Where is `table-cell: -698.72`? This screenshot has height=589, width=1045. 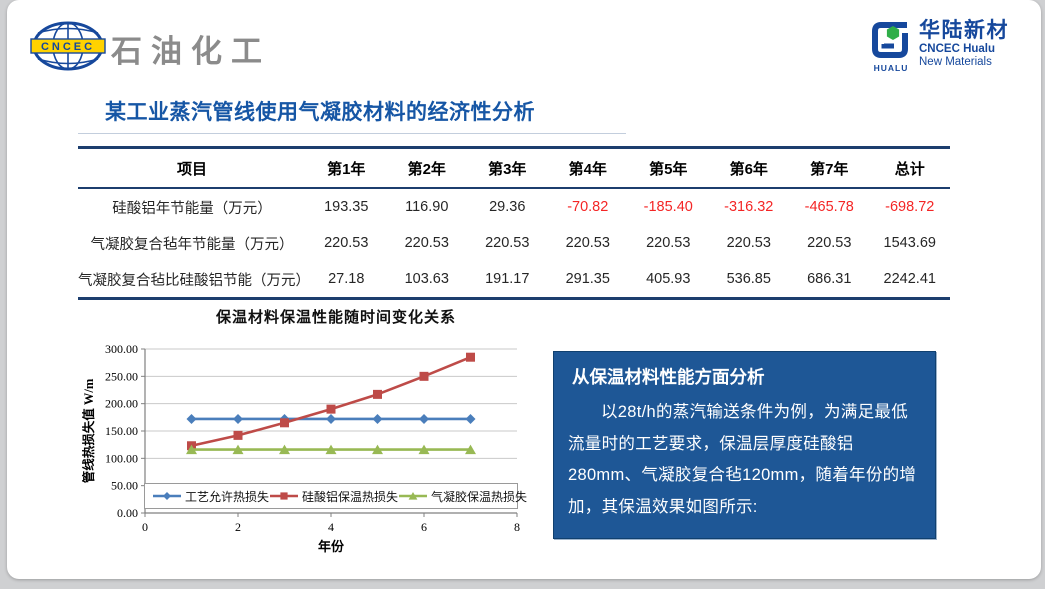 table-cell: -698.72 is located at coordinates (910, 207).